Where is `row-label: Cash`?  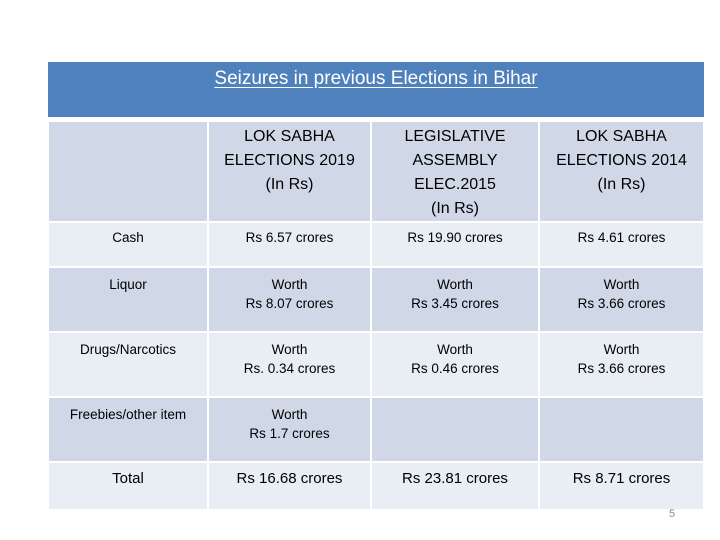 row-label: Cash is located at coordinates (128, 244).